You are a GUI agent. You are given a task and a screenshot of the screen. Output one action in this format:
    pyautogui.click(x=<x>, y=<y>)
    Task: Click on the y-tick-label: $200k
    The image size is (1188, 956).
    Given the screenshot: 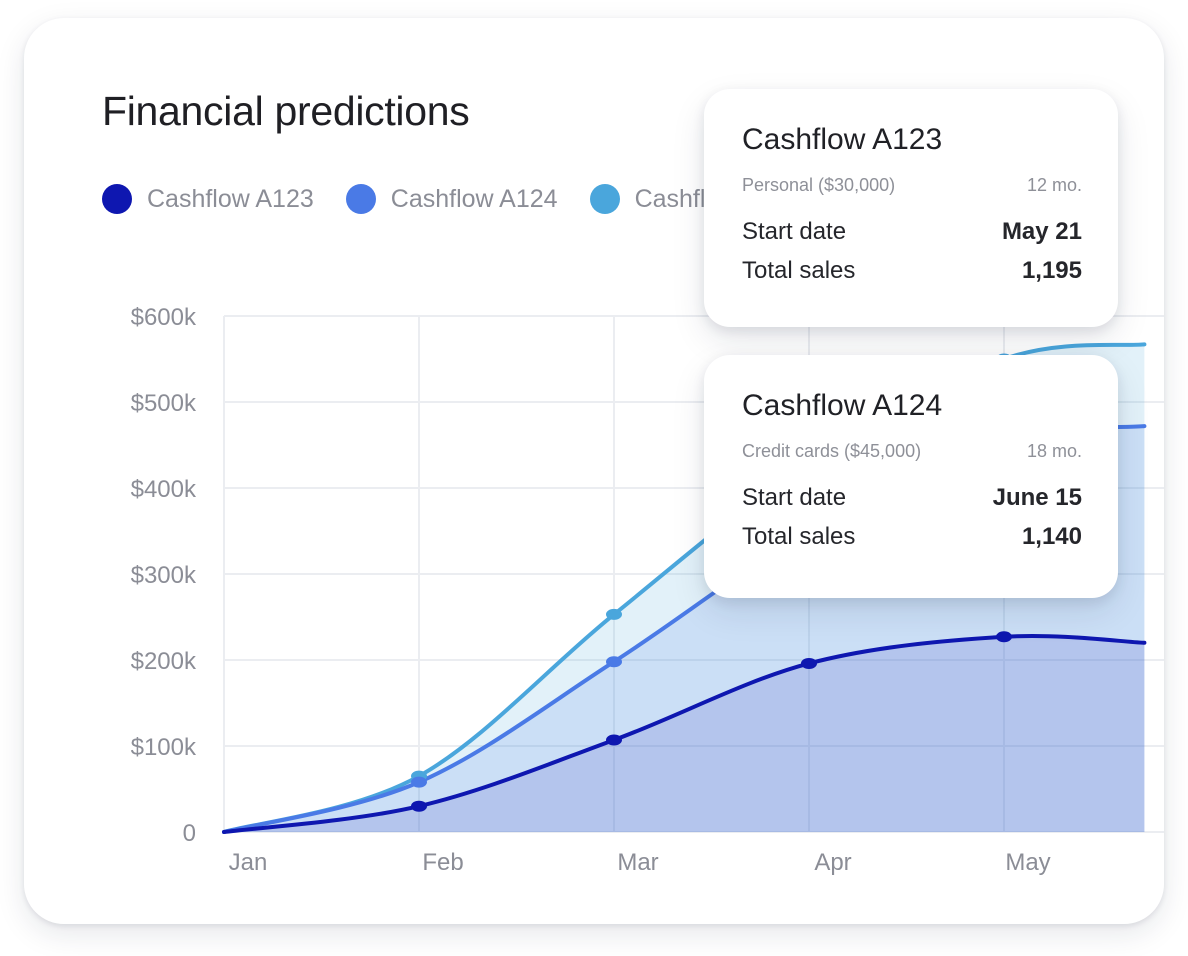 What is the action you would take?
    pyautogui.click(x=164, y=661)
    